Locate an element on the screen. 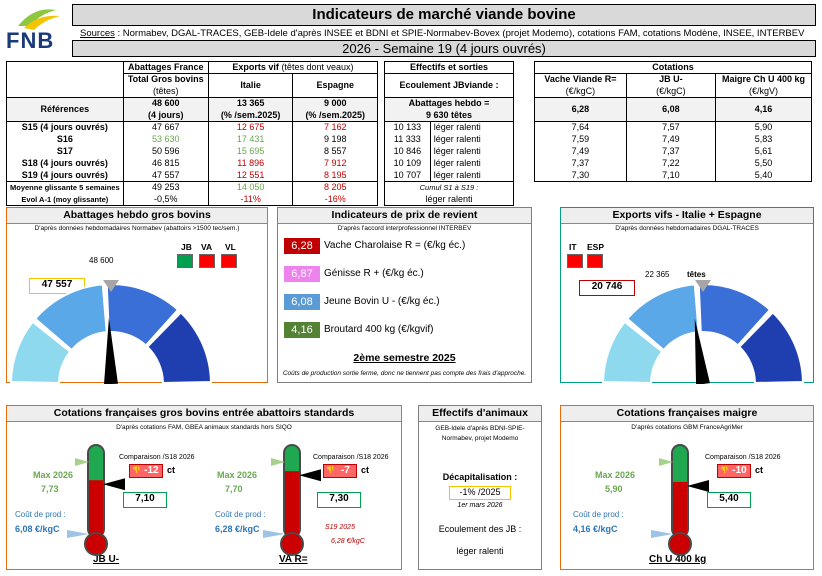 The image size is (822, 576). thermometer-maigre is located at coordinates (680, 500).